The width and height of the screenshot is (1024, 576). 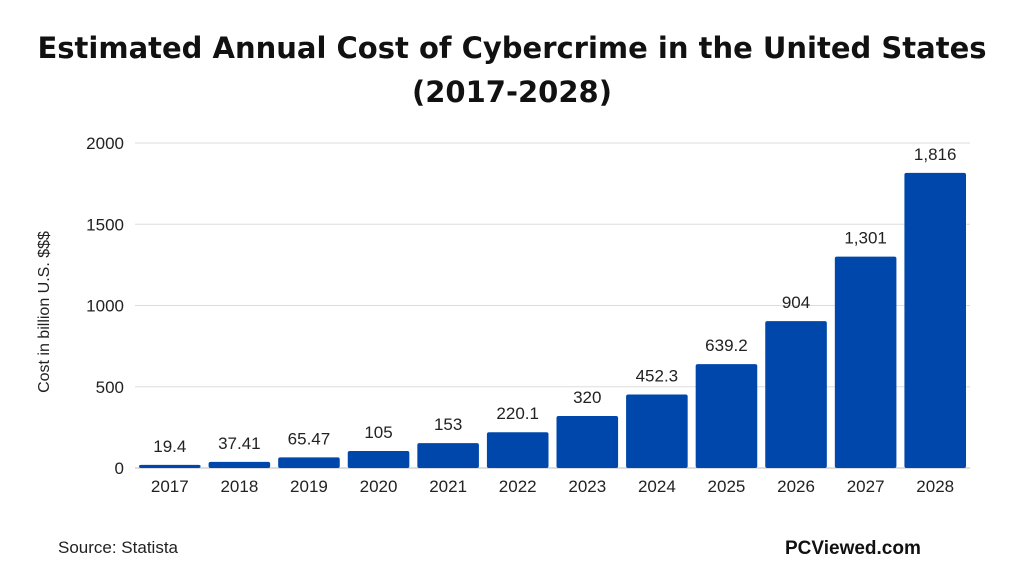 What do you see at coordinates (587, 486) in the screenshot?
I see `x-tick-label-2023: 2023` at bounding box center [587, 486].